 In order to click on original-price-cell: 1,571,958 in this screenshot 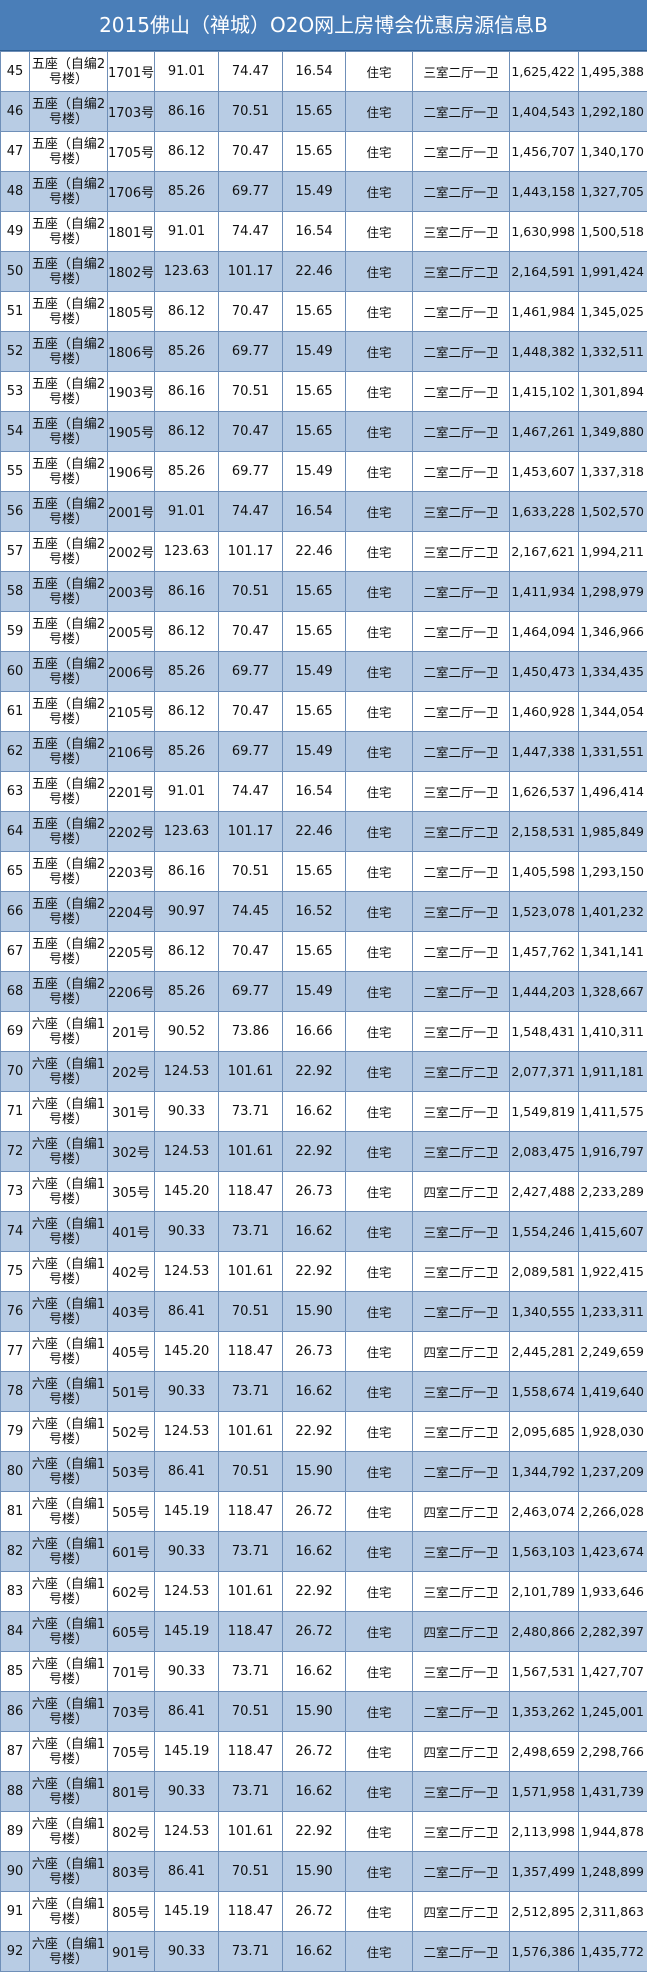, I will do `click(544, 1792)`.